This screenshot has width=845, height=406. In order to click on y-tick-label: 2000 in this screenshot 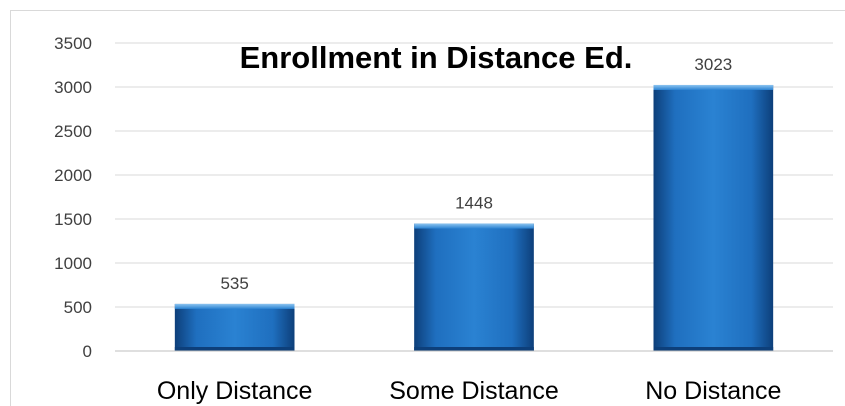, I will do `click(73, 175)`.